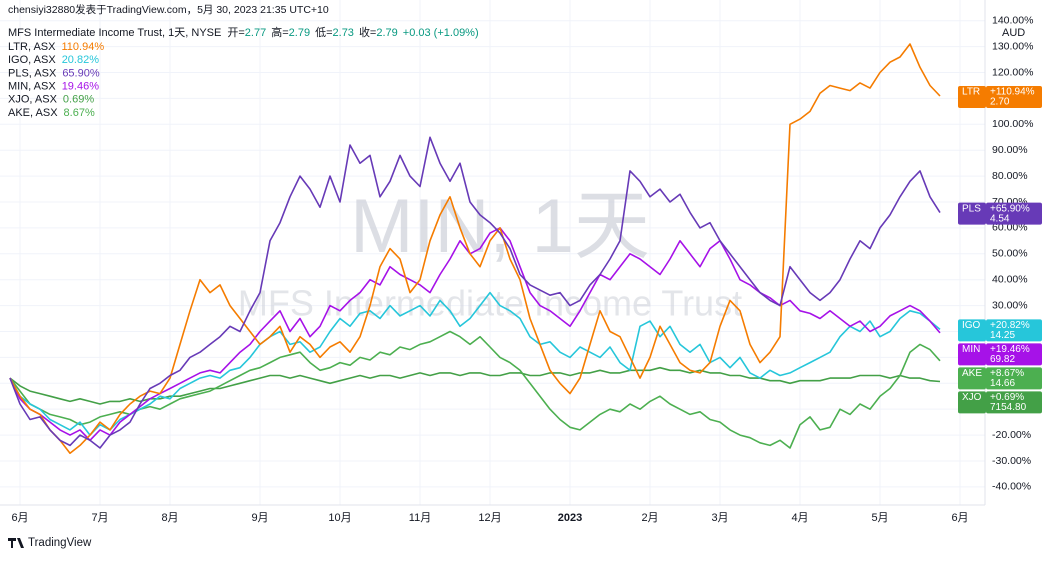  What do you see at coordinates (490, 303) in the screenshot?
I see `watermark-sub: MFS Intermediate Income Trust` at bounding box center [490, 303].